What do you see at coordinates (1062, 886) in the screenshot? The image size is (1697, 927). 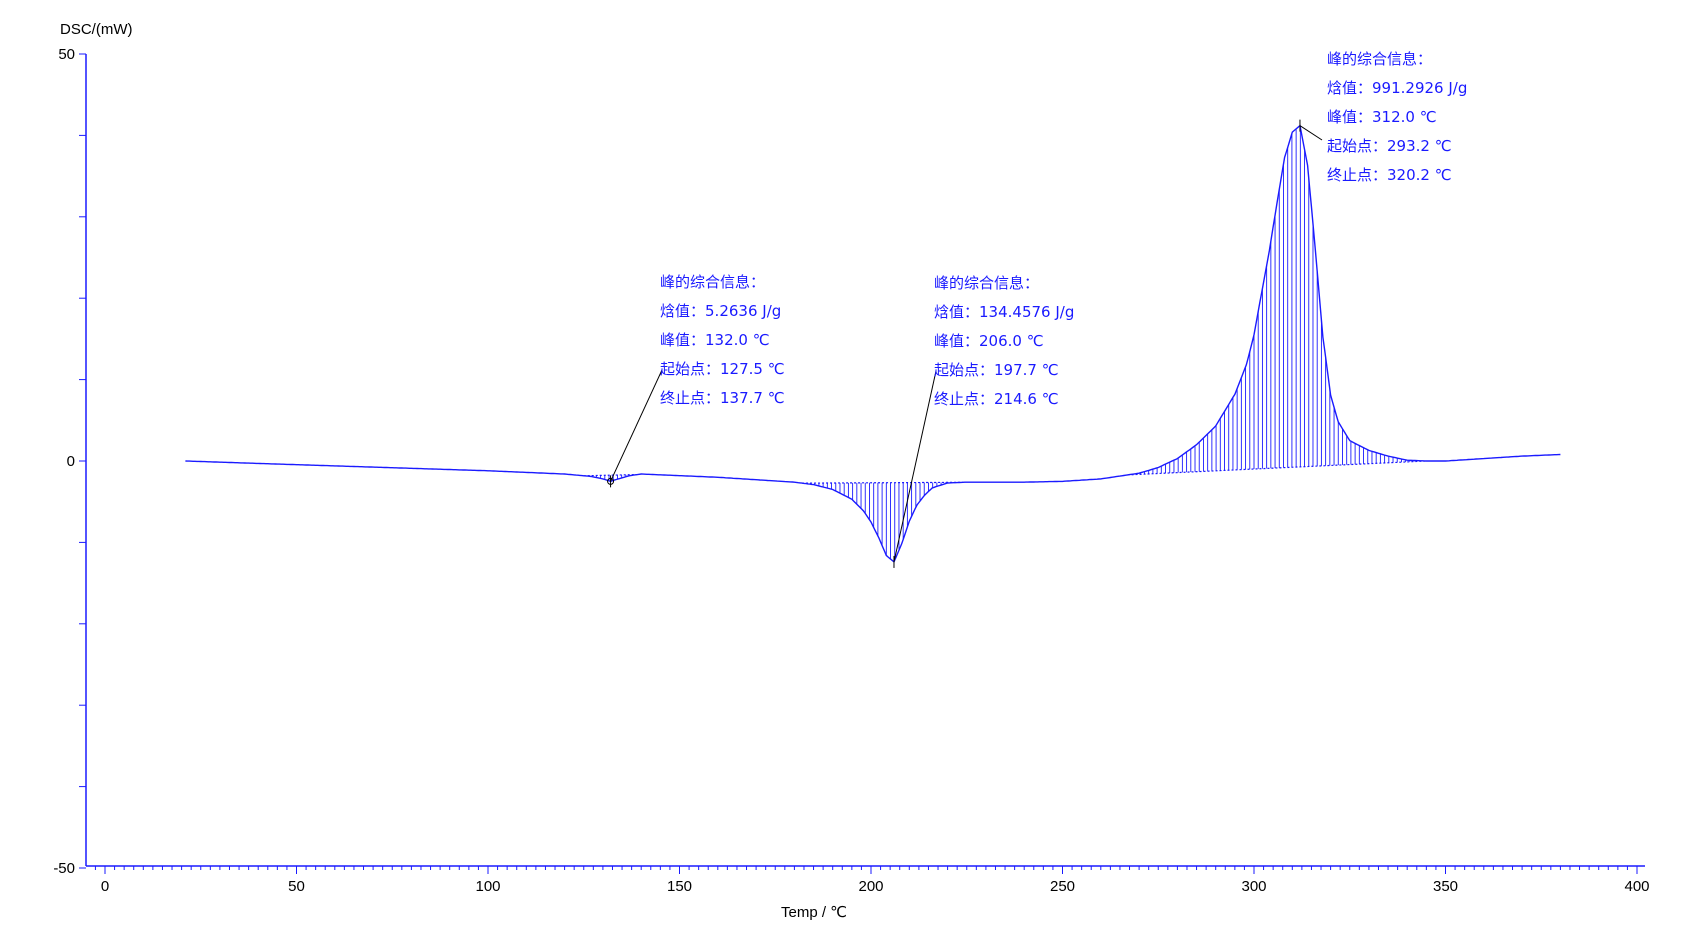 I see `x-tick-label: 250` at bounding box center [1062, 886].